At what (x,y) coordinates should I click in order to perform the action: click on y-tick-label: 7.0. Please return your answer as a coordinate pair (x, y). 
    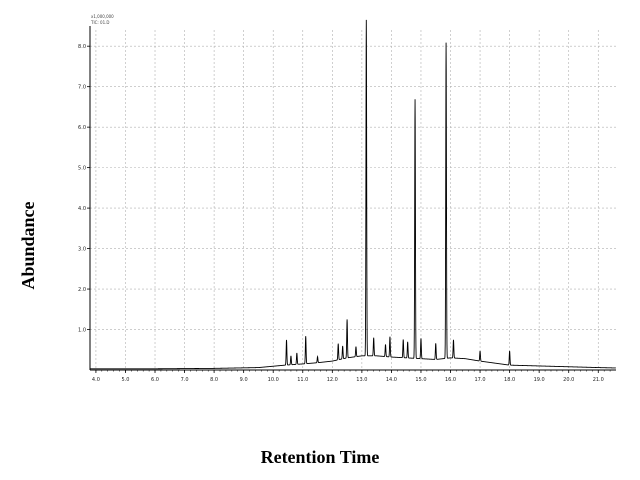
    Looking at the image, I should click on (82, 88).